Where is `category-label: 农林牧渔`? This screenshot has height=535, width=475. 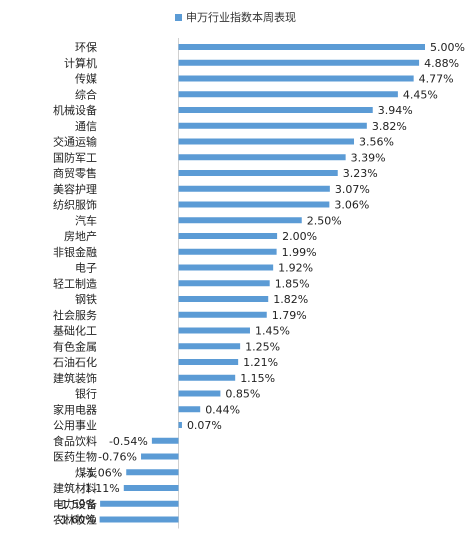 category-label: 农林牧渔 is located at coordinates (75, 520).